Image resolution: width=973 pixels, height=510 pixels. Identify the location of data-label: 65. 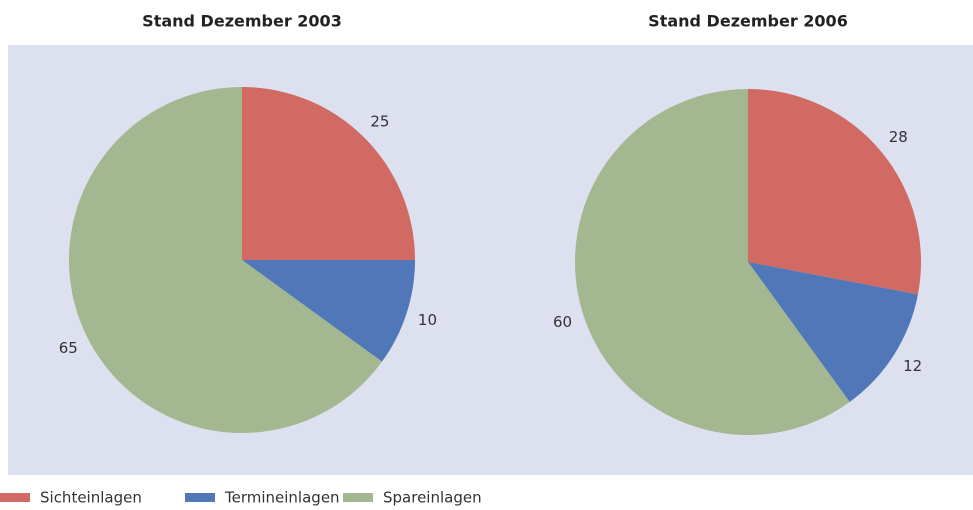
(68, 348).